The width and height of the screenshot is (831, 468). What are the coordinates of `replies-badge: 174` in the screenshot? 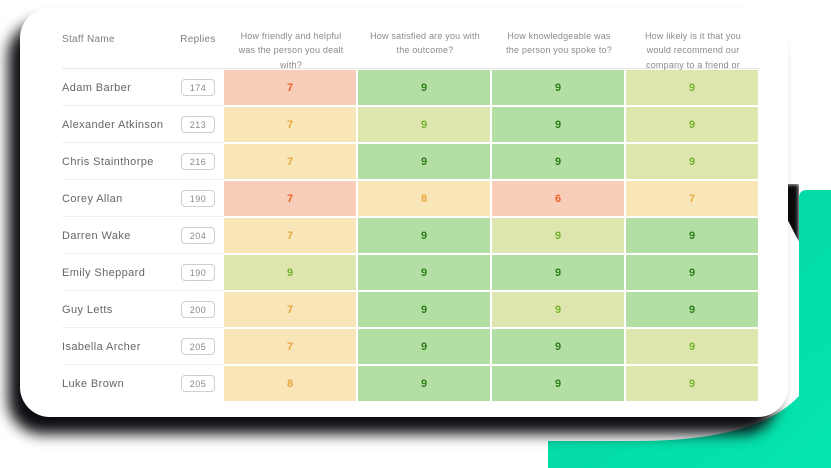 It's located at (198, 87).